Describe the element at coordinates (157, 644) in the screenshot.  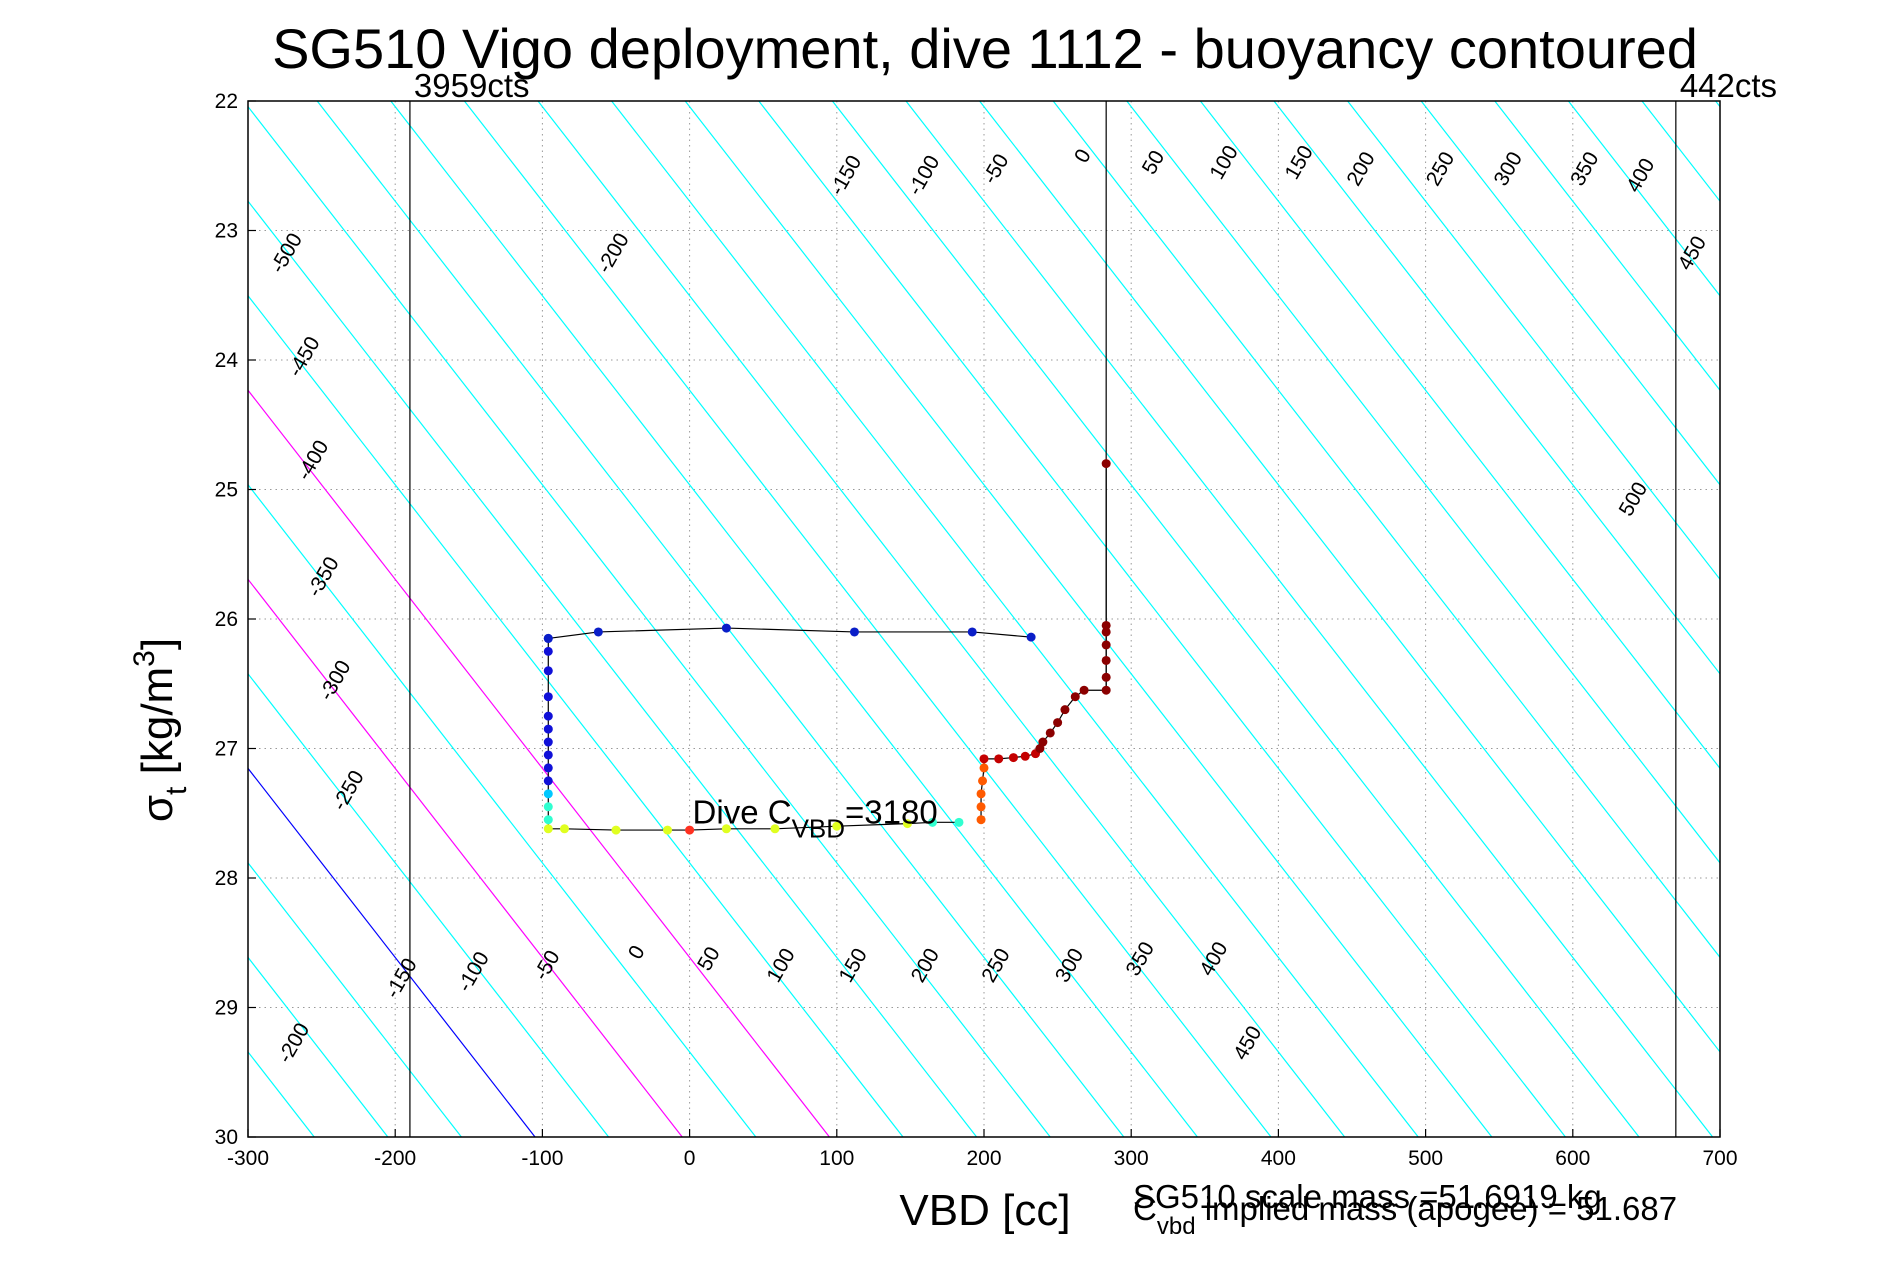
I see `y-axis-label-close: ]` at that location.